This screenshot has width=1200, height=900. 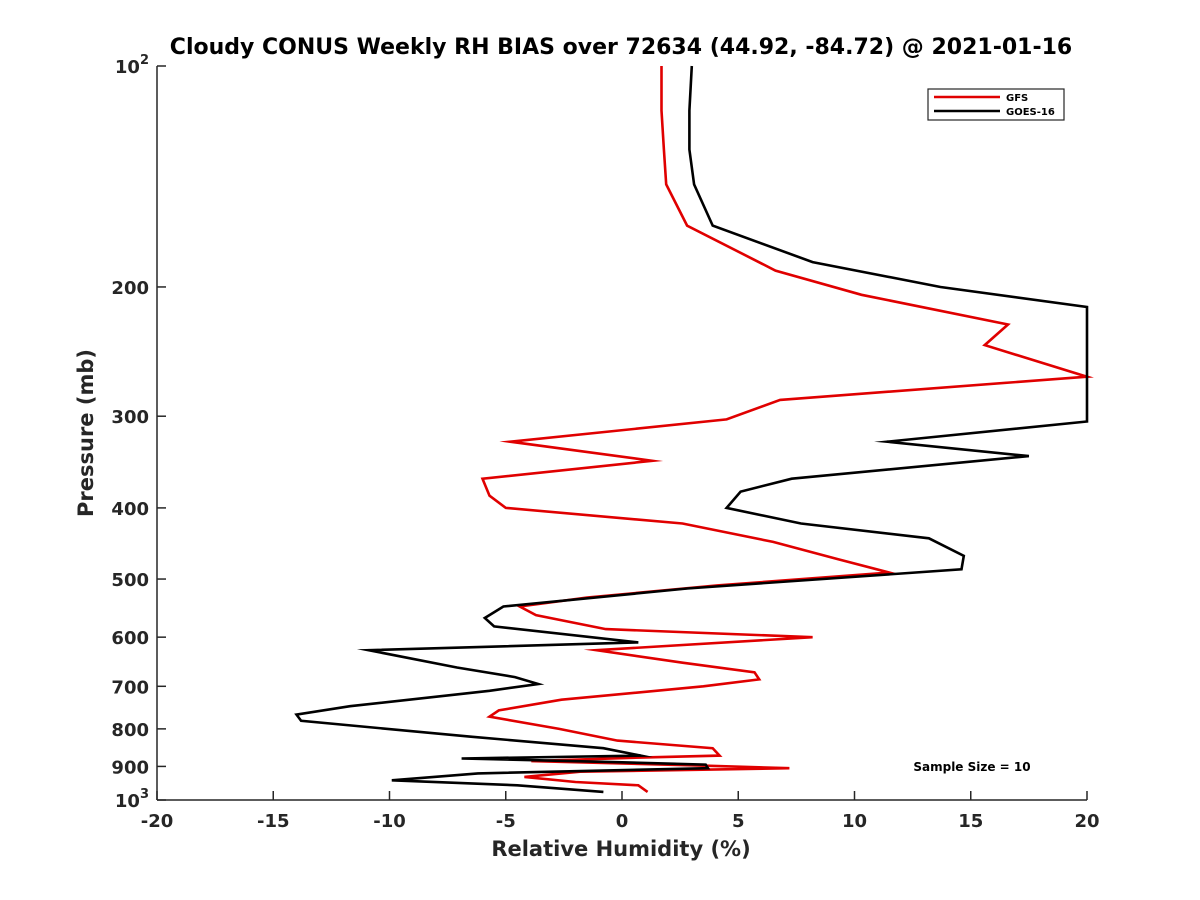 What do you see at coordinates (144, 60) in the screenshot?
I see `y-tick-label-exponent: 2` at bounding box center [144, 60].